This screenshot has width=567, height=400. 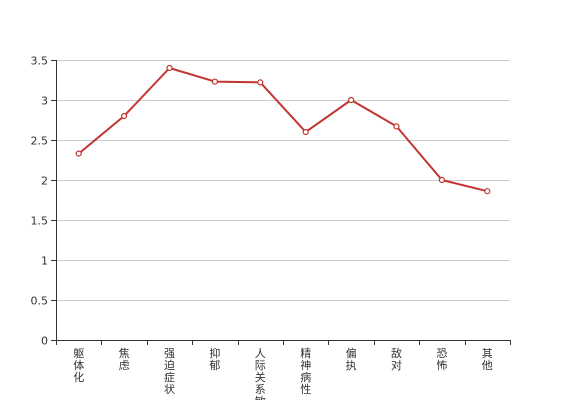 I want to click on x-tick-label: 抑郁, so click(x=214, y=359).